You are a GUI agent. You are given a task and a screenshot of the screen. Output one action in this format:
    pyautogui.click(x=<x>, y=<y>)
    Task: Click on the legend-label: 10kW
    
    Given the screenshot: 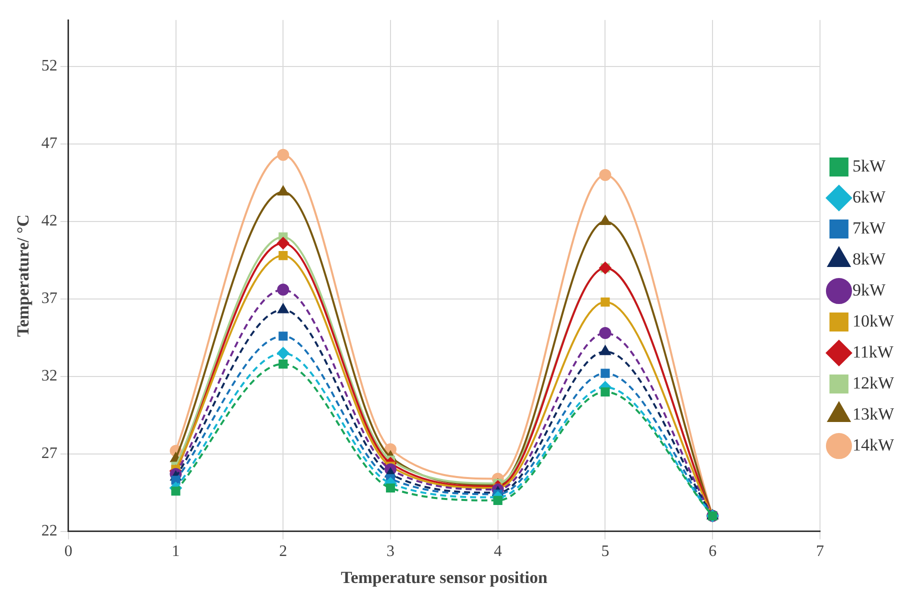 What is the action you would take?
    pyautogui.click(x=873, y=320)
    